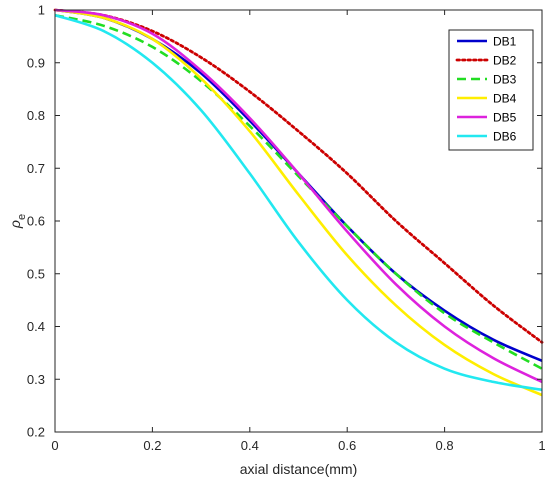  I want to click on x-tick-label: 0.8, so click(445, 445).